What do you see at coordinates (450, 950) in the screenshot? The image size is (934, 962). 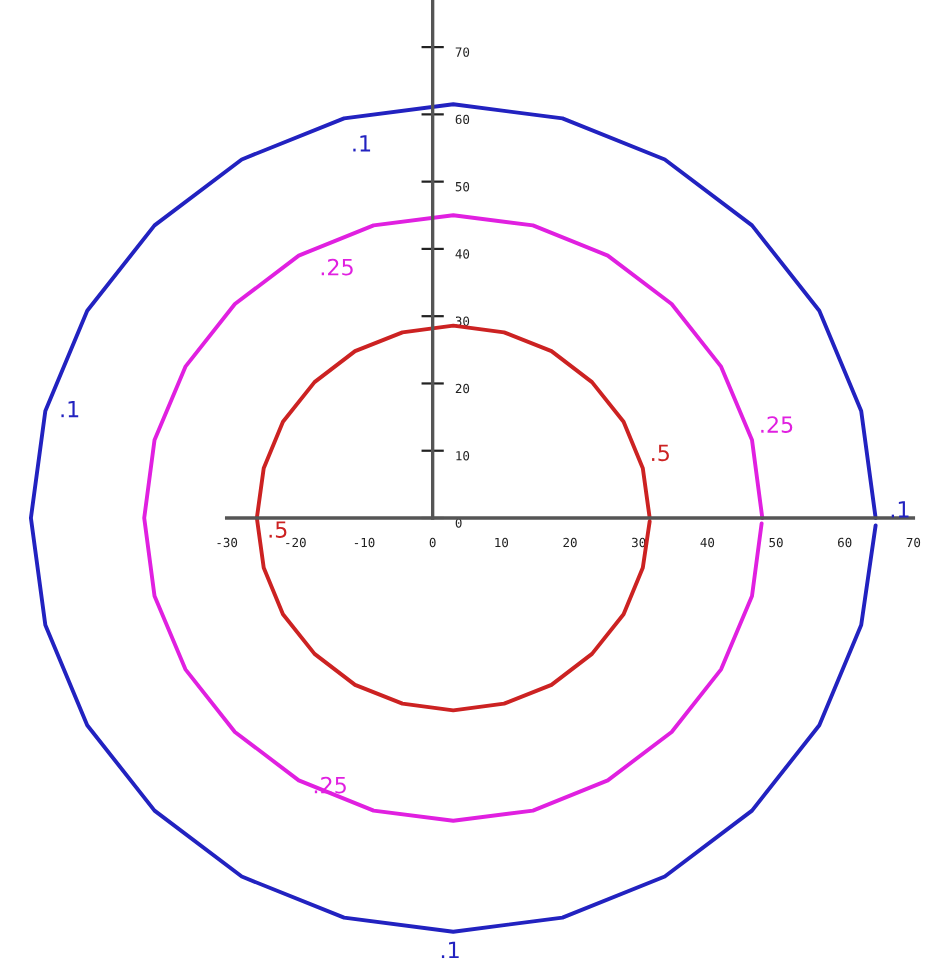 I see `series-label: .1` at bounding box center [450, 950].